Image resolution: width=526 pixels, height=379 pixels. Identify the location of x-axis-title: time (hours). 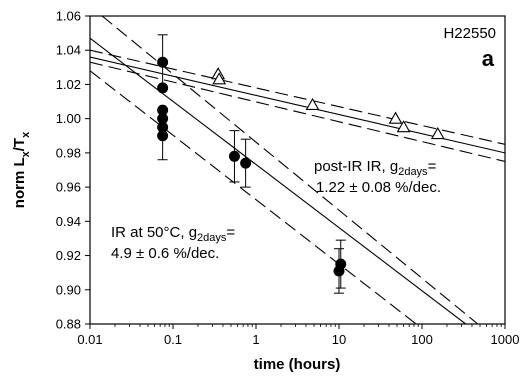
(297, 364).